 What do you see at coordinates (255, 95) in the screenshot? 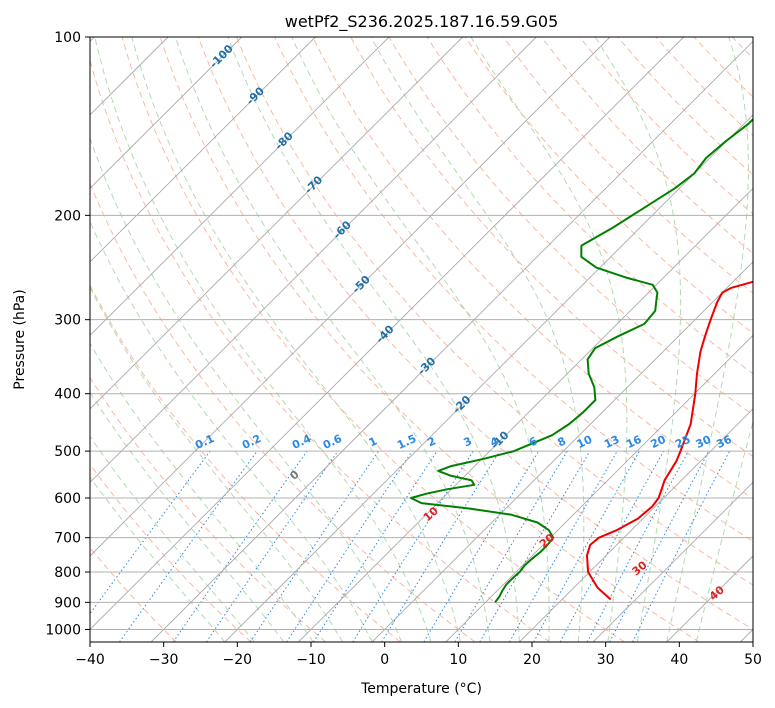
I see `isotherm-label: -90` at bounding box center [255, 95].